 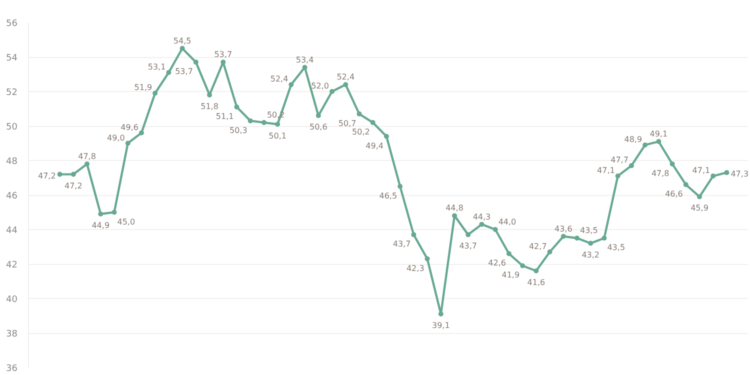 I want to click on data-label: 42,7, so click(x=537, y=246).